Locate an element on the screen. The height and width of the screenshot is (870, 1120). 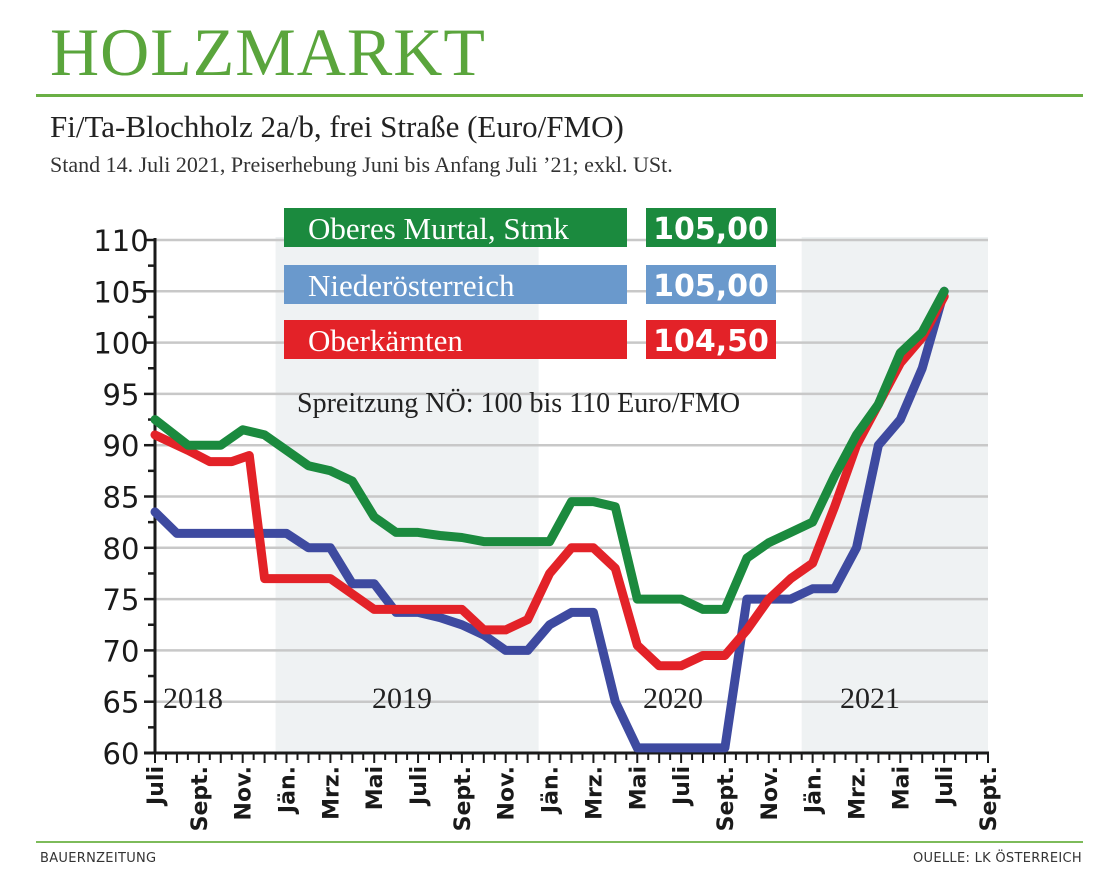
legend-swatch-oberes-murtal-stmk is located at coordinates (455, 227).